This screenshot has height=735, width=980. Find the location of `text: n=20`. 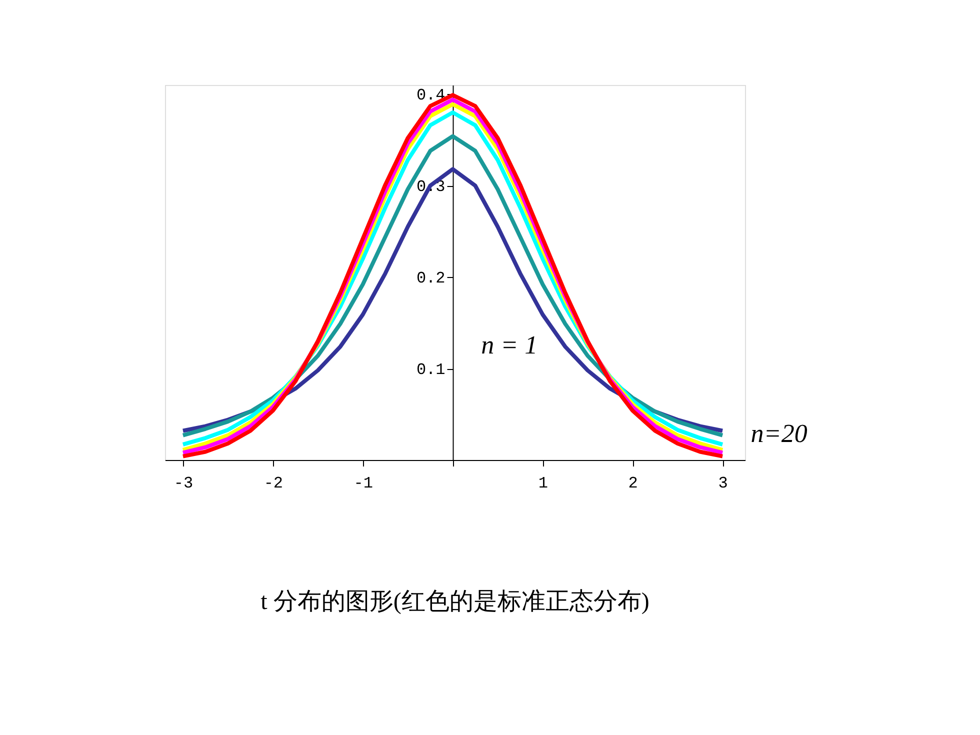

text: n=20 is located at coordinates (779, 433).